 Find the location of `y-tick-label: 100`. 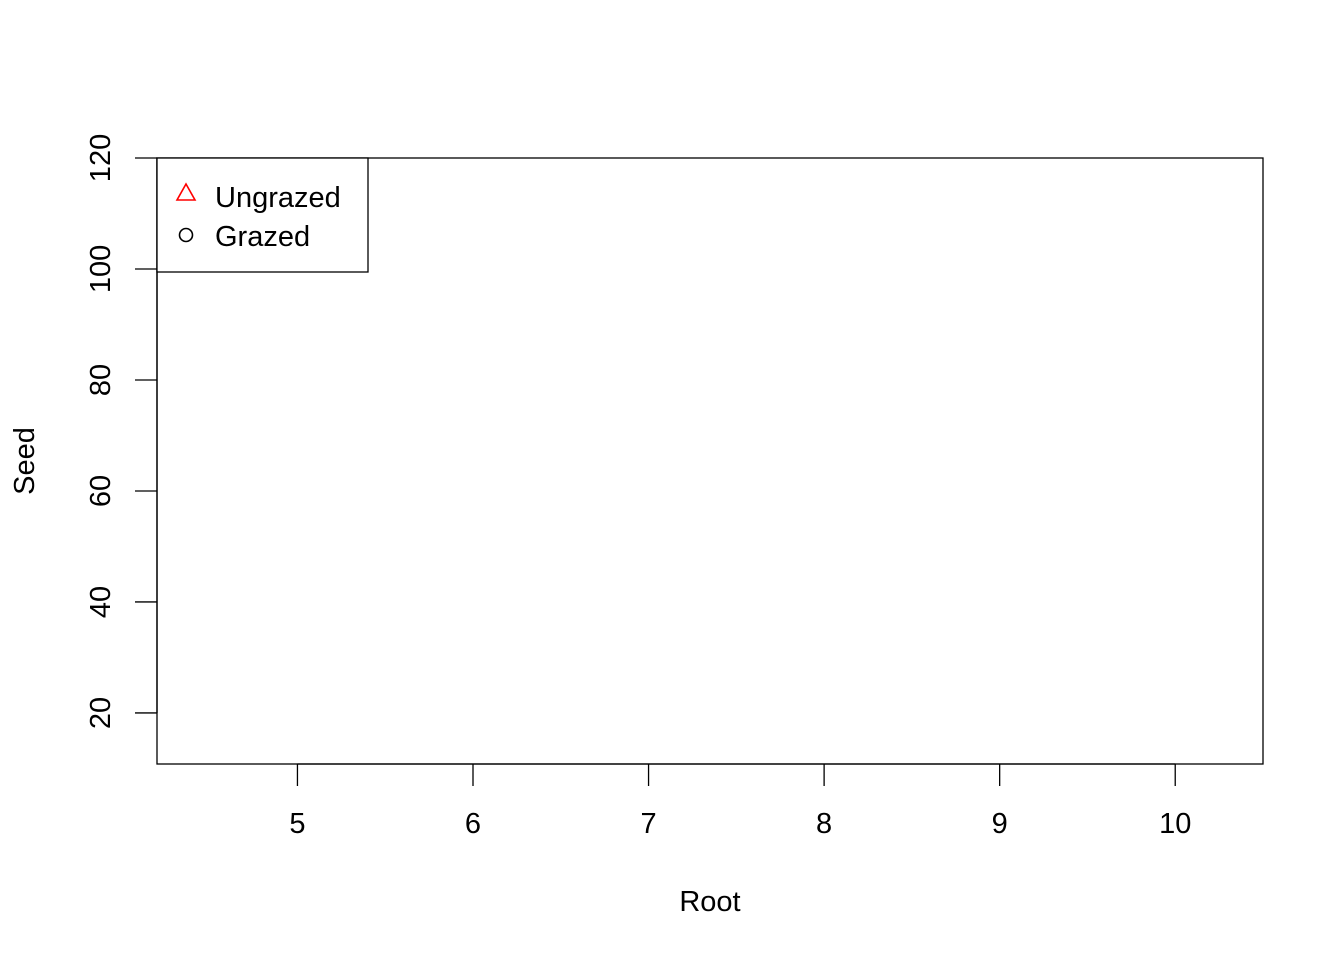

y-tick-label: 100 is located at coordinates (101, 269).